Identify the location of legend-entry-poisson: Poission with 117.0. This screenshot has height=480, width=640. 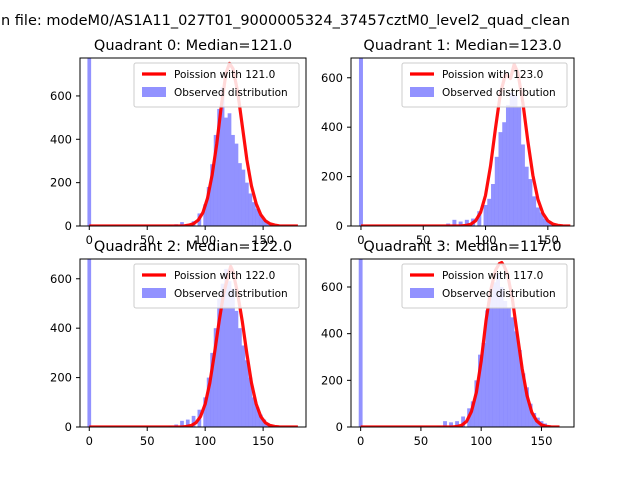
(492, 276).